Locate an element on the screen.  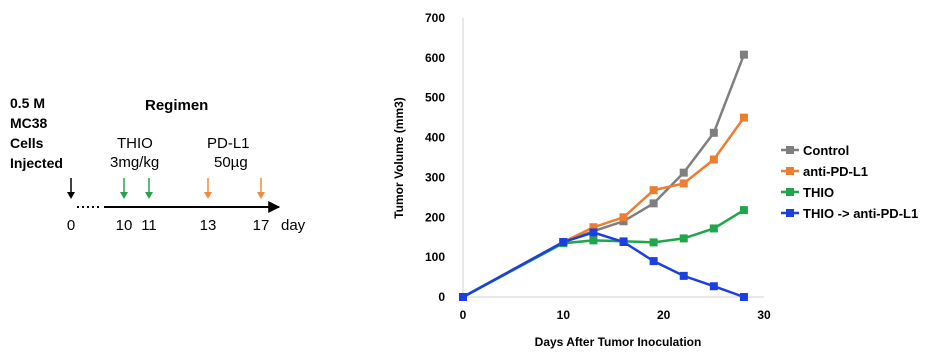
cells-line: MC38 is located at coordinates (29, 123).